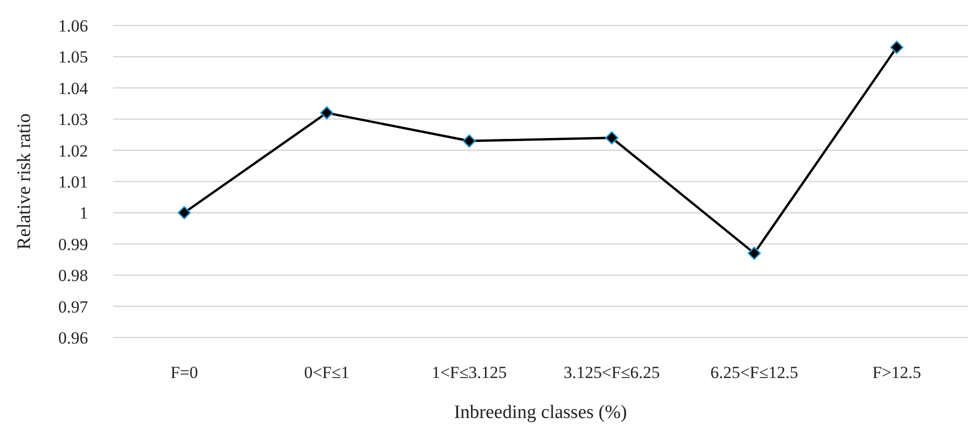 The height and width of the screenshot is (428, 971). What do you see at coordinates (897, 372) in the screenshot?
I see `x-tick-label: F>12.5` at bounding box center [897, 372].